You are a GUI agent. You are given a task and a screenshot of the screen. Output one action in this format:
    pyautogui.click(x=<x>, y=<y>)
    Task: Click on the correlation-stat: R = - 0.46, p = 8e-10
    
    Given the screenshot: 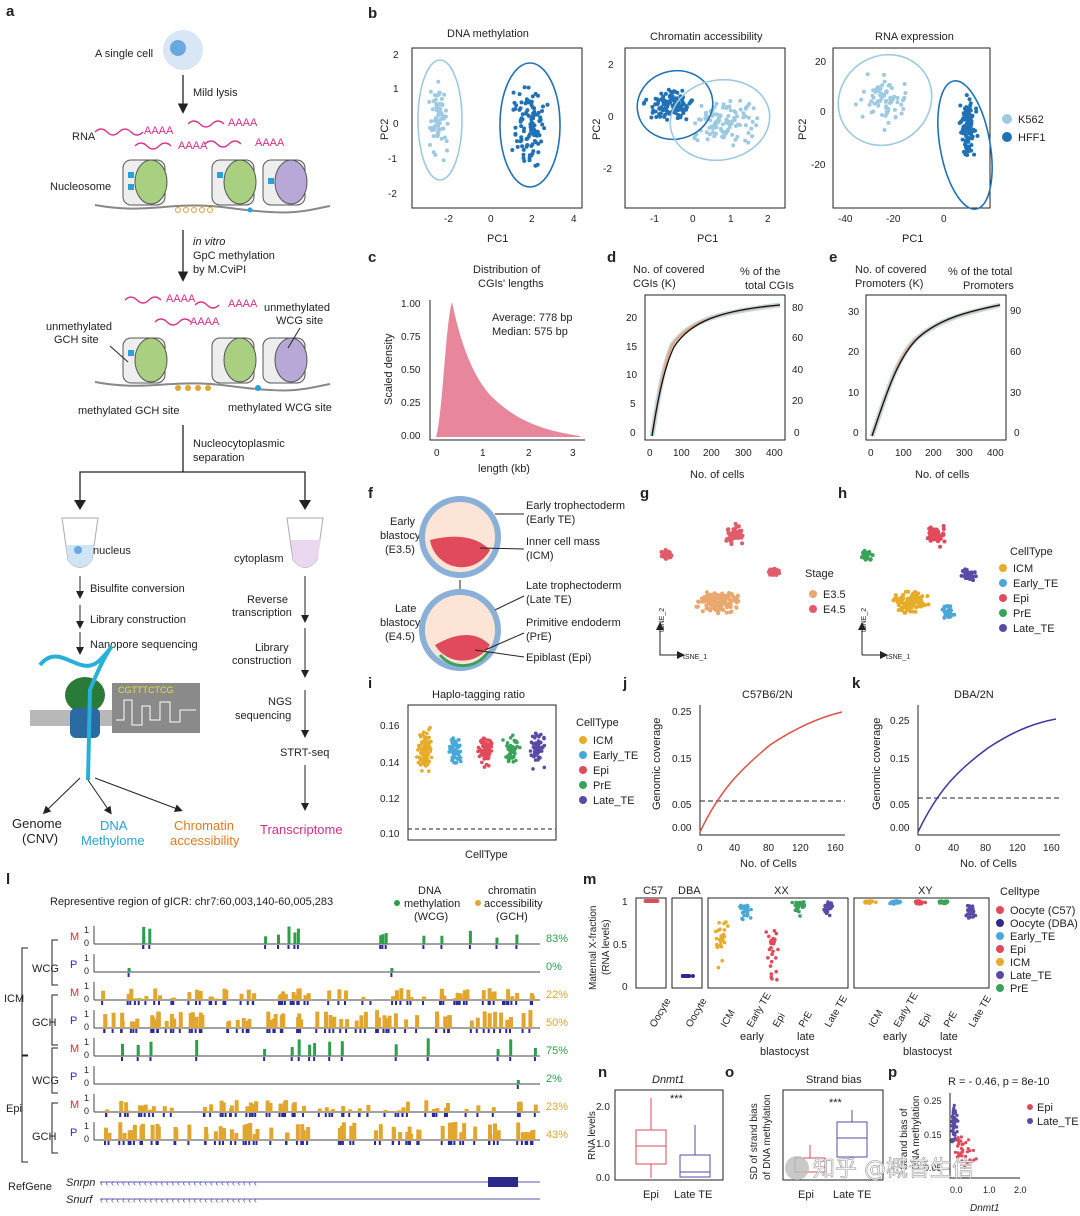 What is the action you would take?
    pyautogui.click(x=999, y=1082)
    